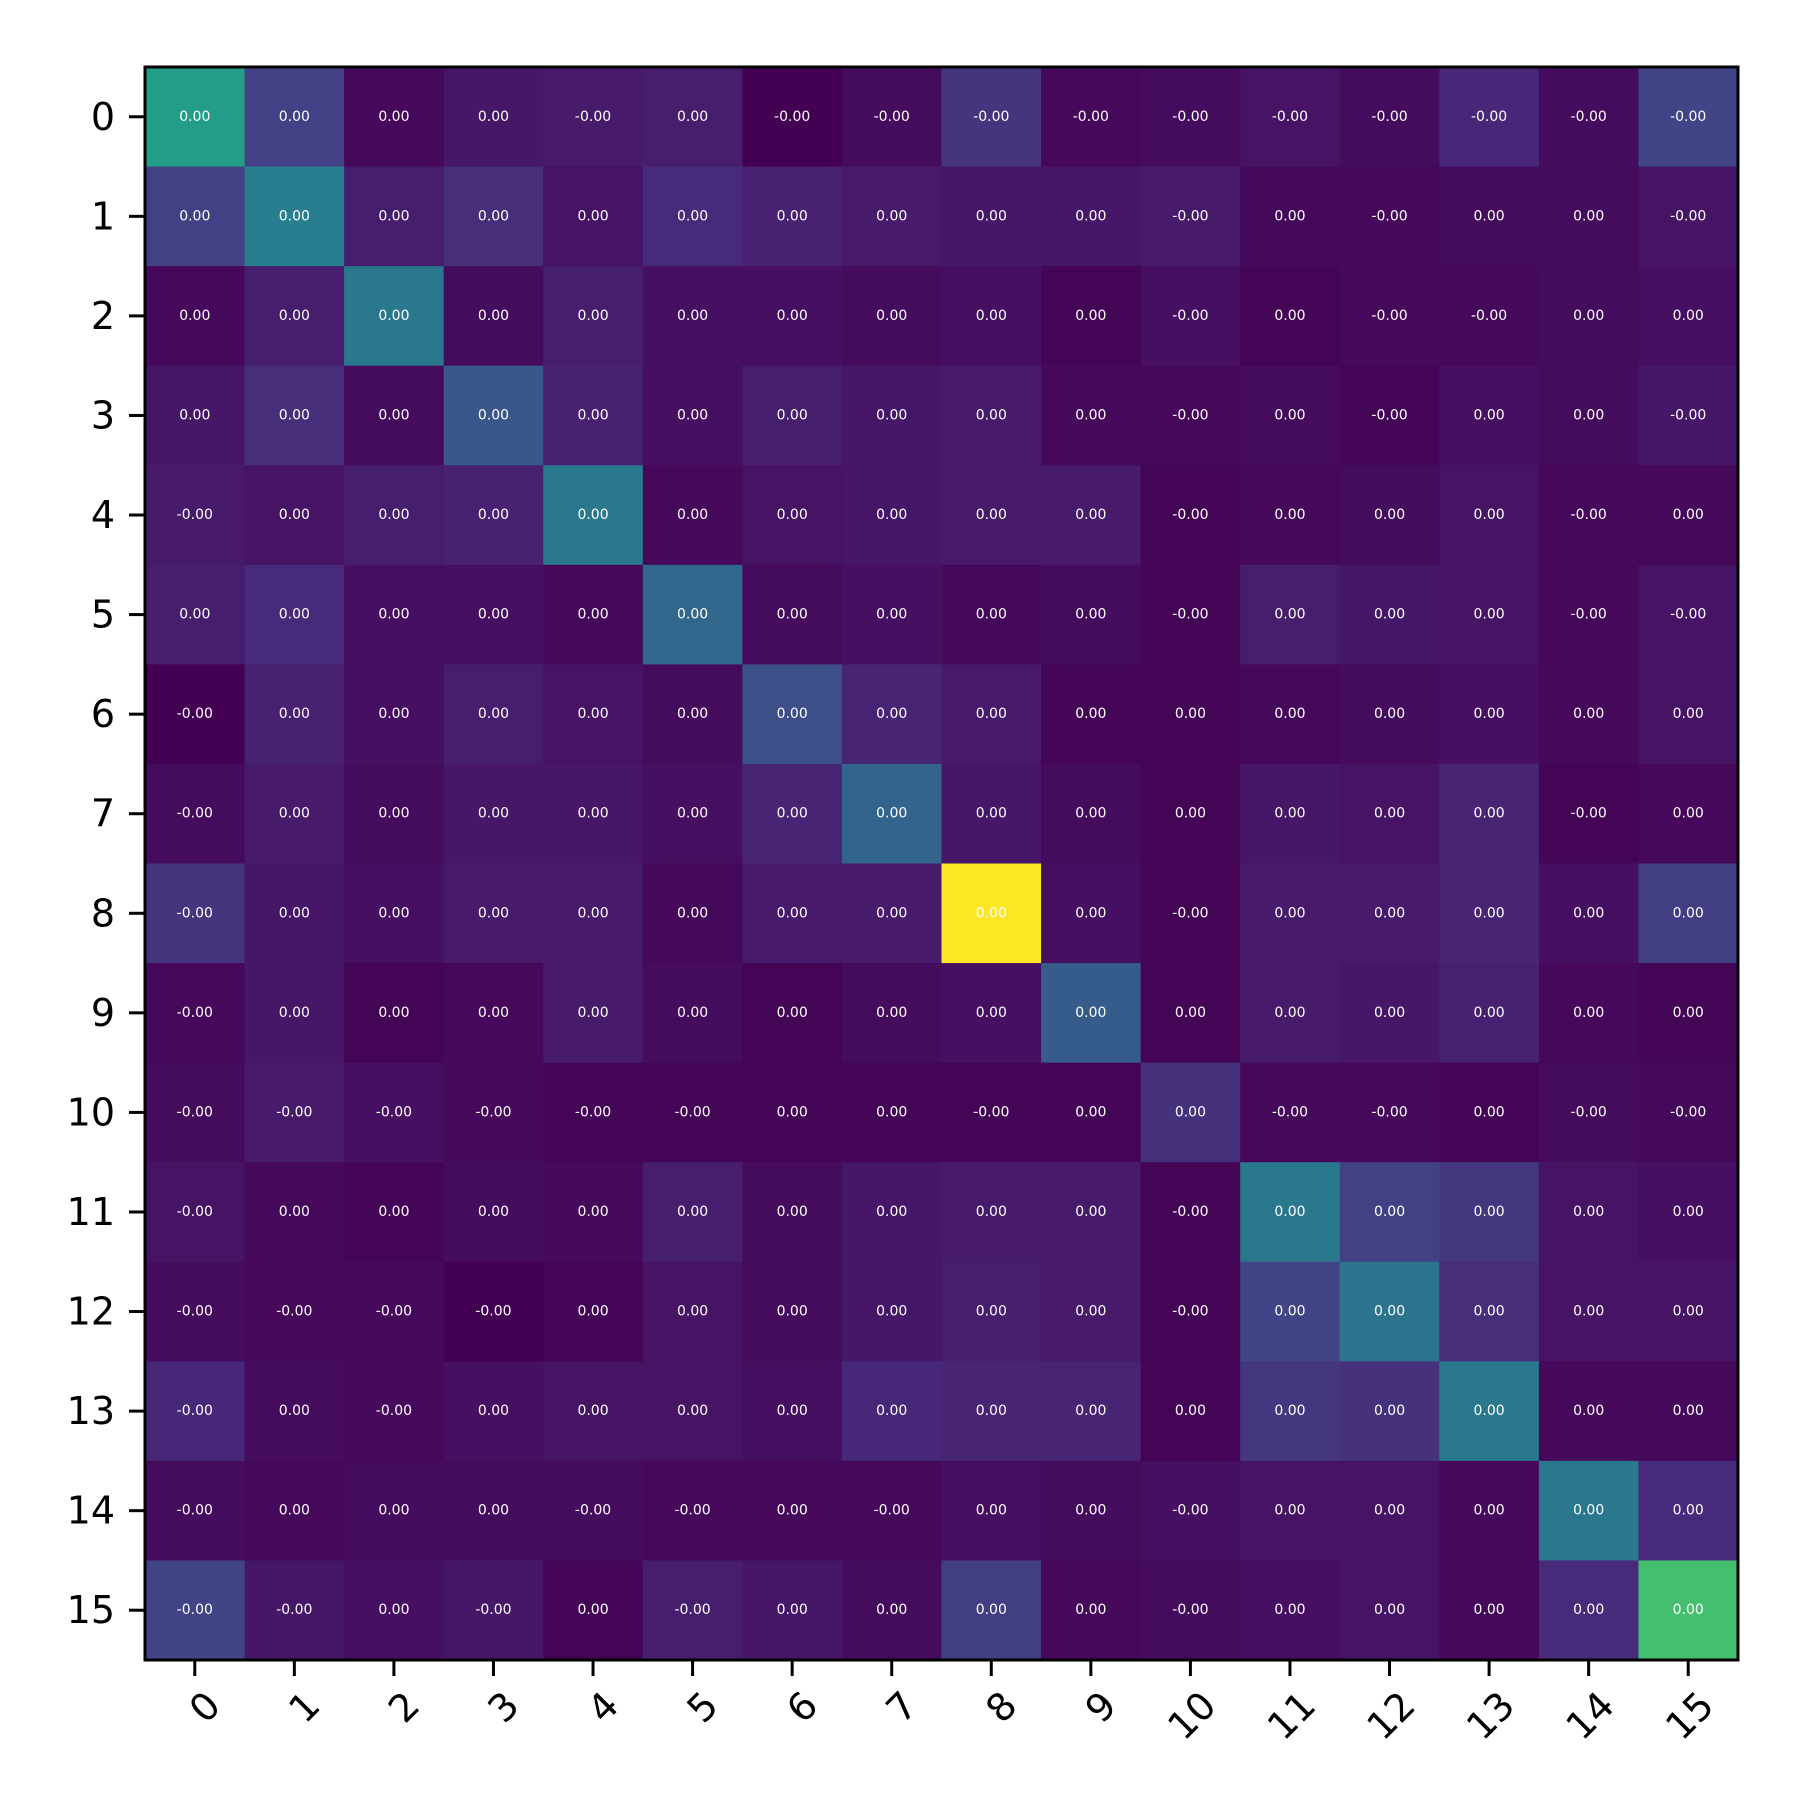  Describe the element at coordinates (1191, 1715) in the screenshot. I see `x-tick-label: 10` at that location.